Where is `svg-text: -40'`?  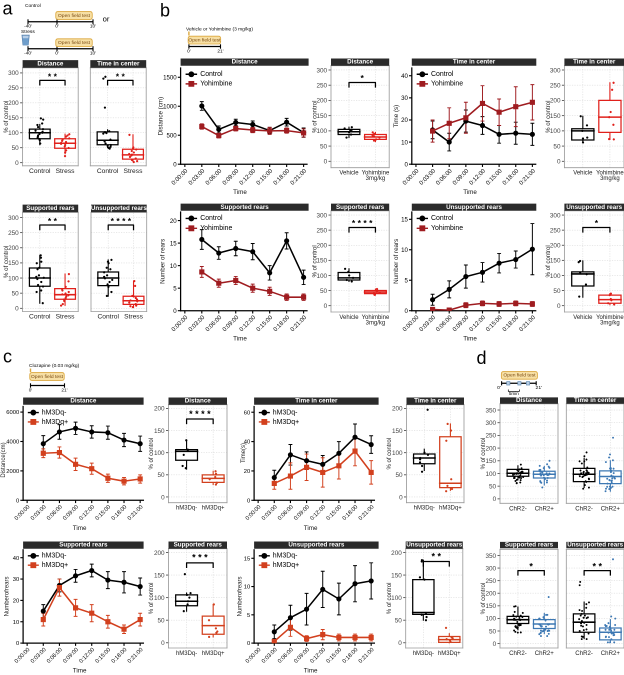 svg-text: -40' is located at coordinates (28, 27).